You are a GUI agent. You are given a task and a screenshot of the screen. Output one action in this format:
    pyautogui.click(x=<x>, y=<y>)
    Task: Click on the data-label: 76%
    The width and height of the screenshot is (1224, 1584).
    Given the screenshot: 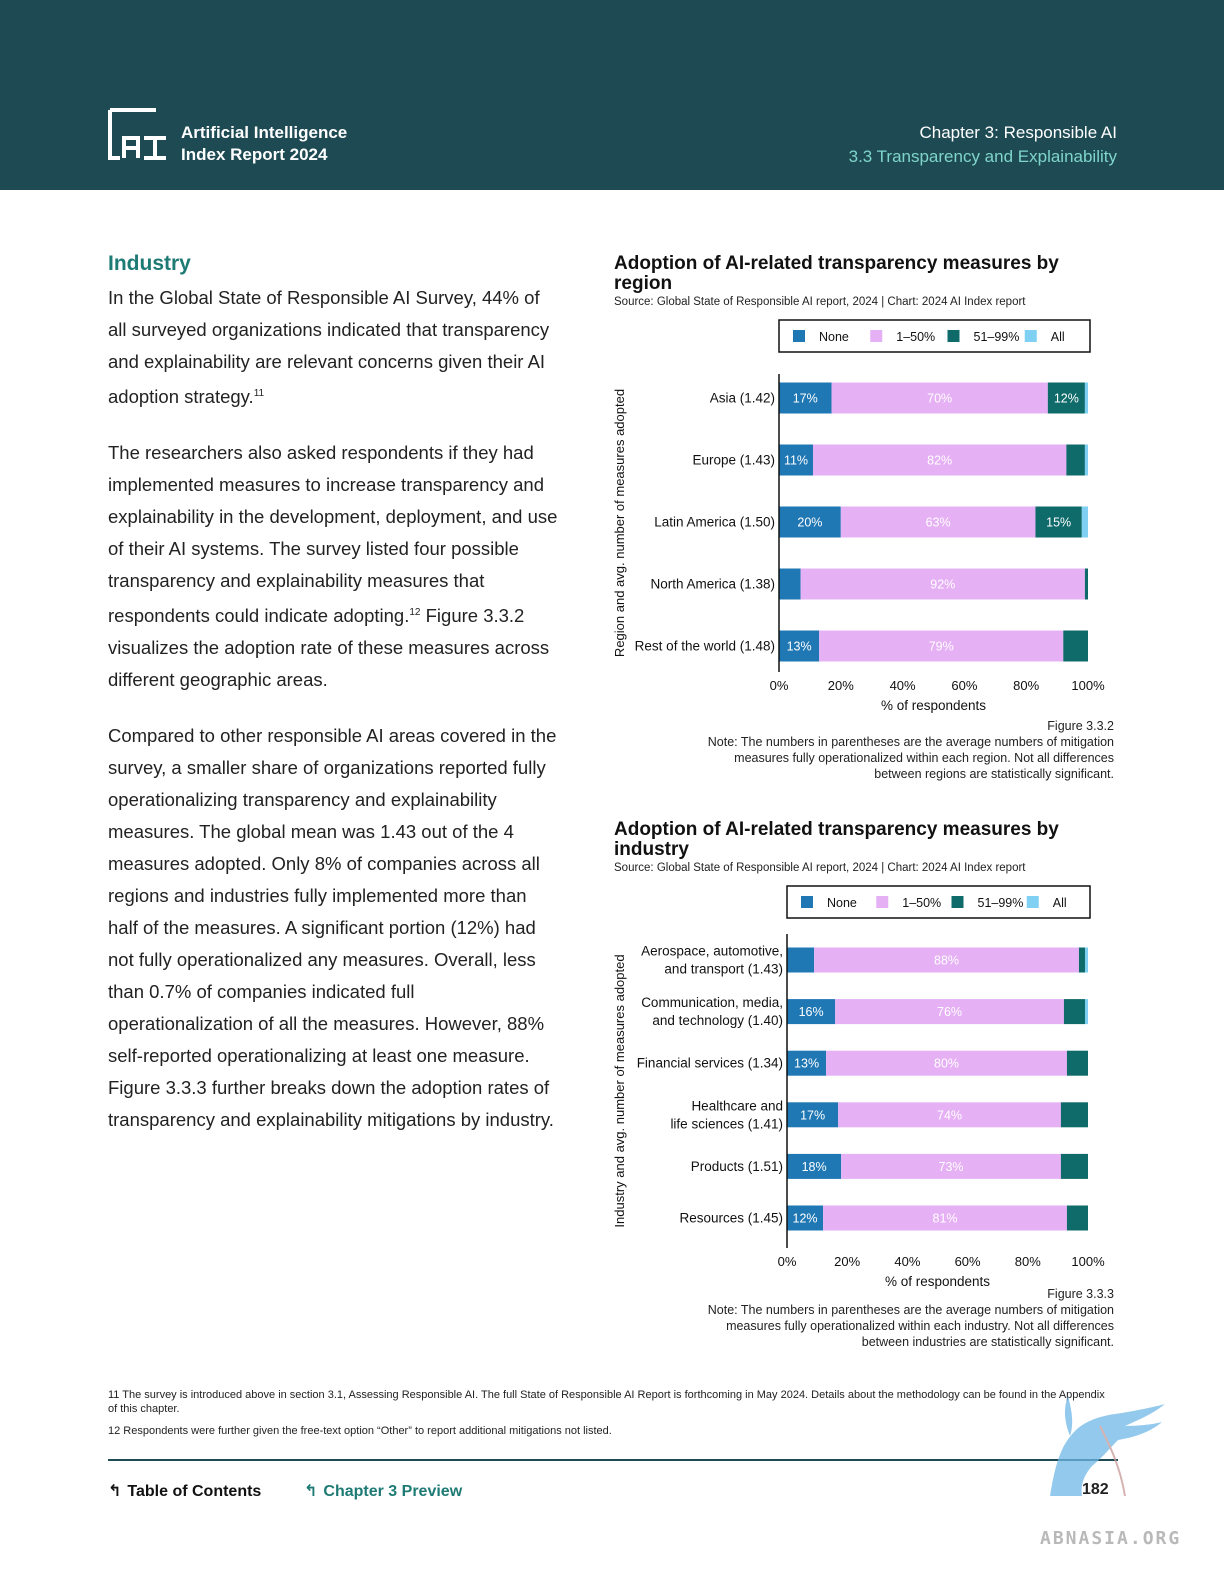 What is the action you would take?
    pyautogui.click(x=949, y=1012)
    